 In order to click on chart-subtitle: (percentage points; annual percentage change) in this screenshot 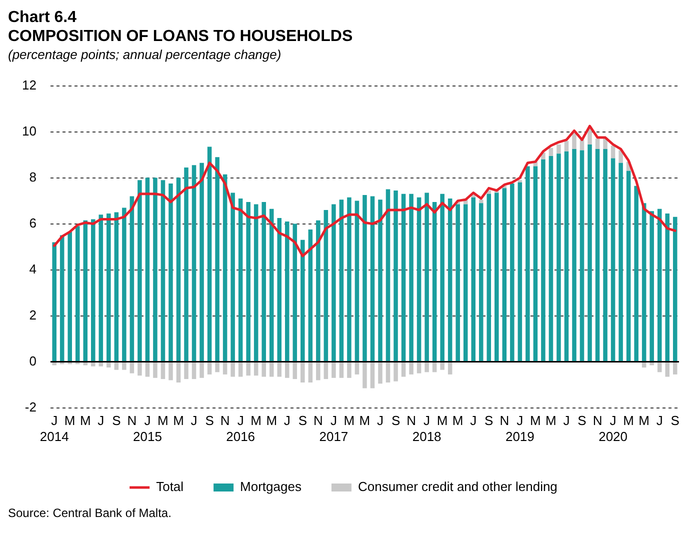, I will do `click(145, 55)`.